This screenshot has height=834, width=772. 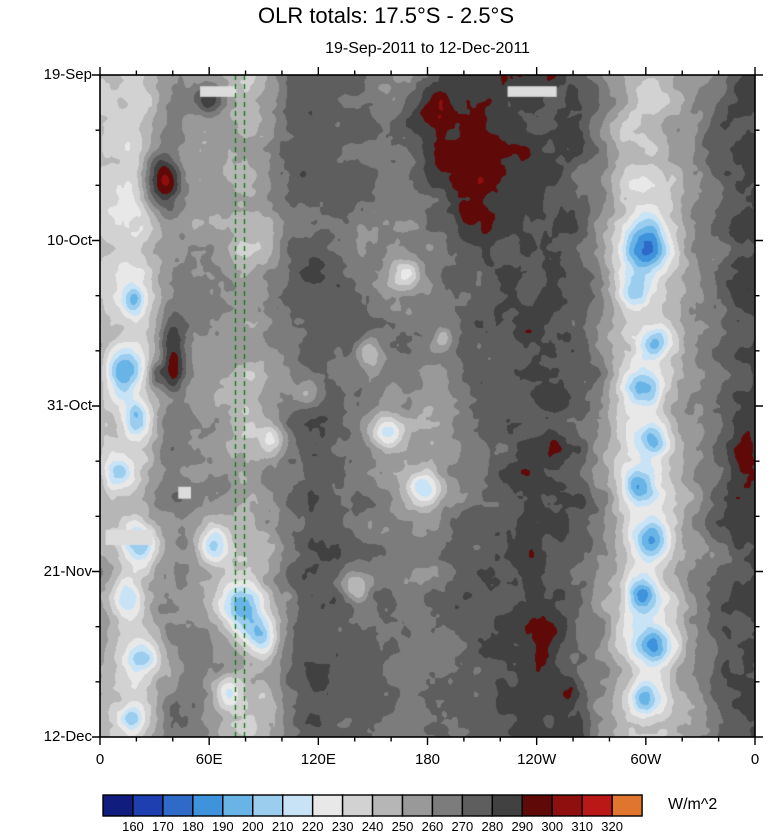 What do you see at coordinates (282, 826) in the screenshot?
I see `colorbar-tick-label: 210` at bounding box center [282, 826].